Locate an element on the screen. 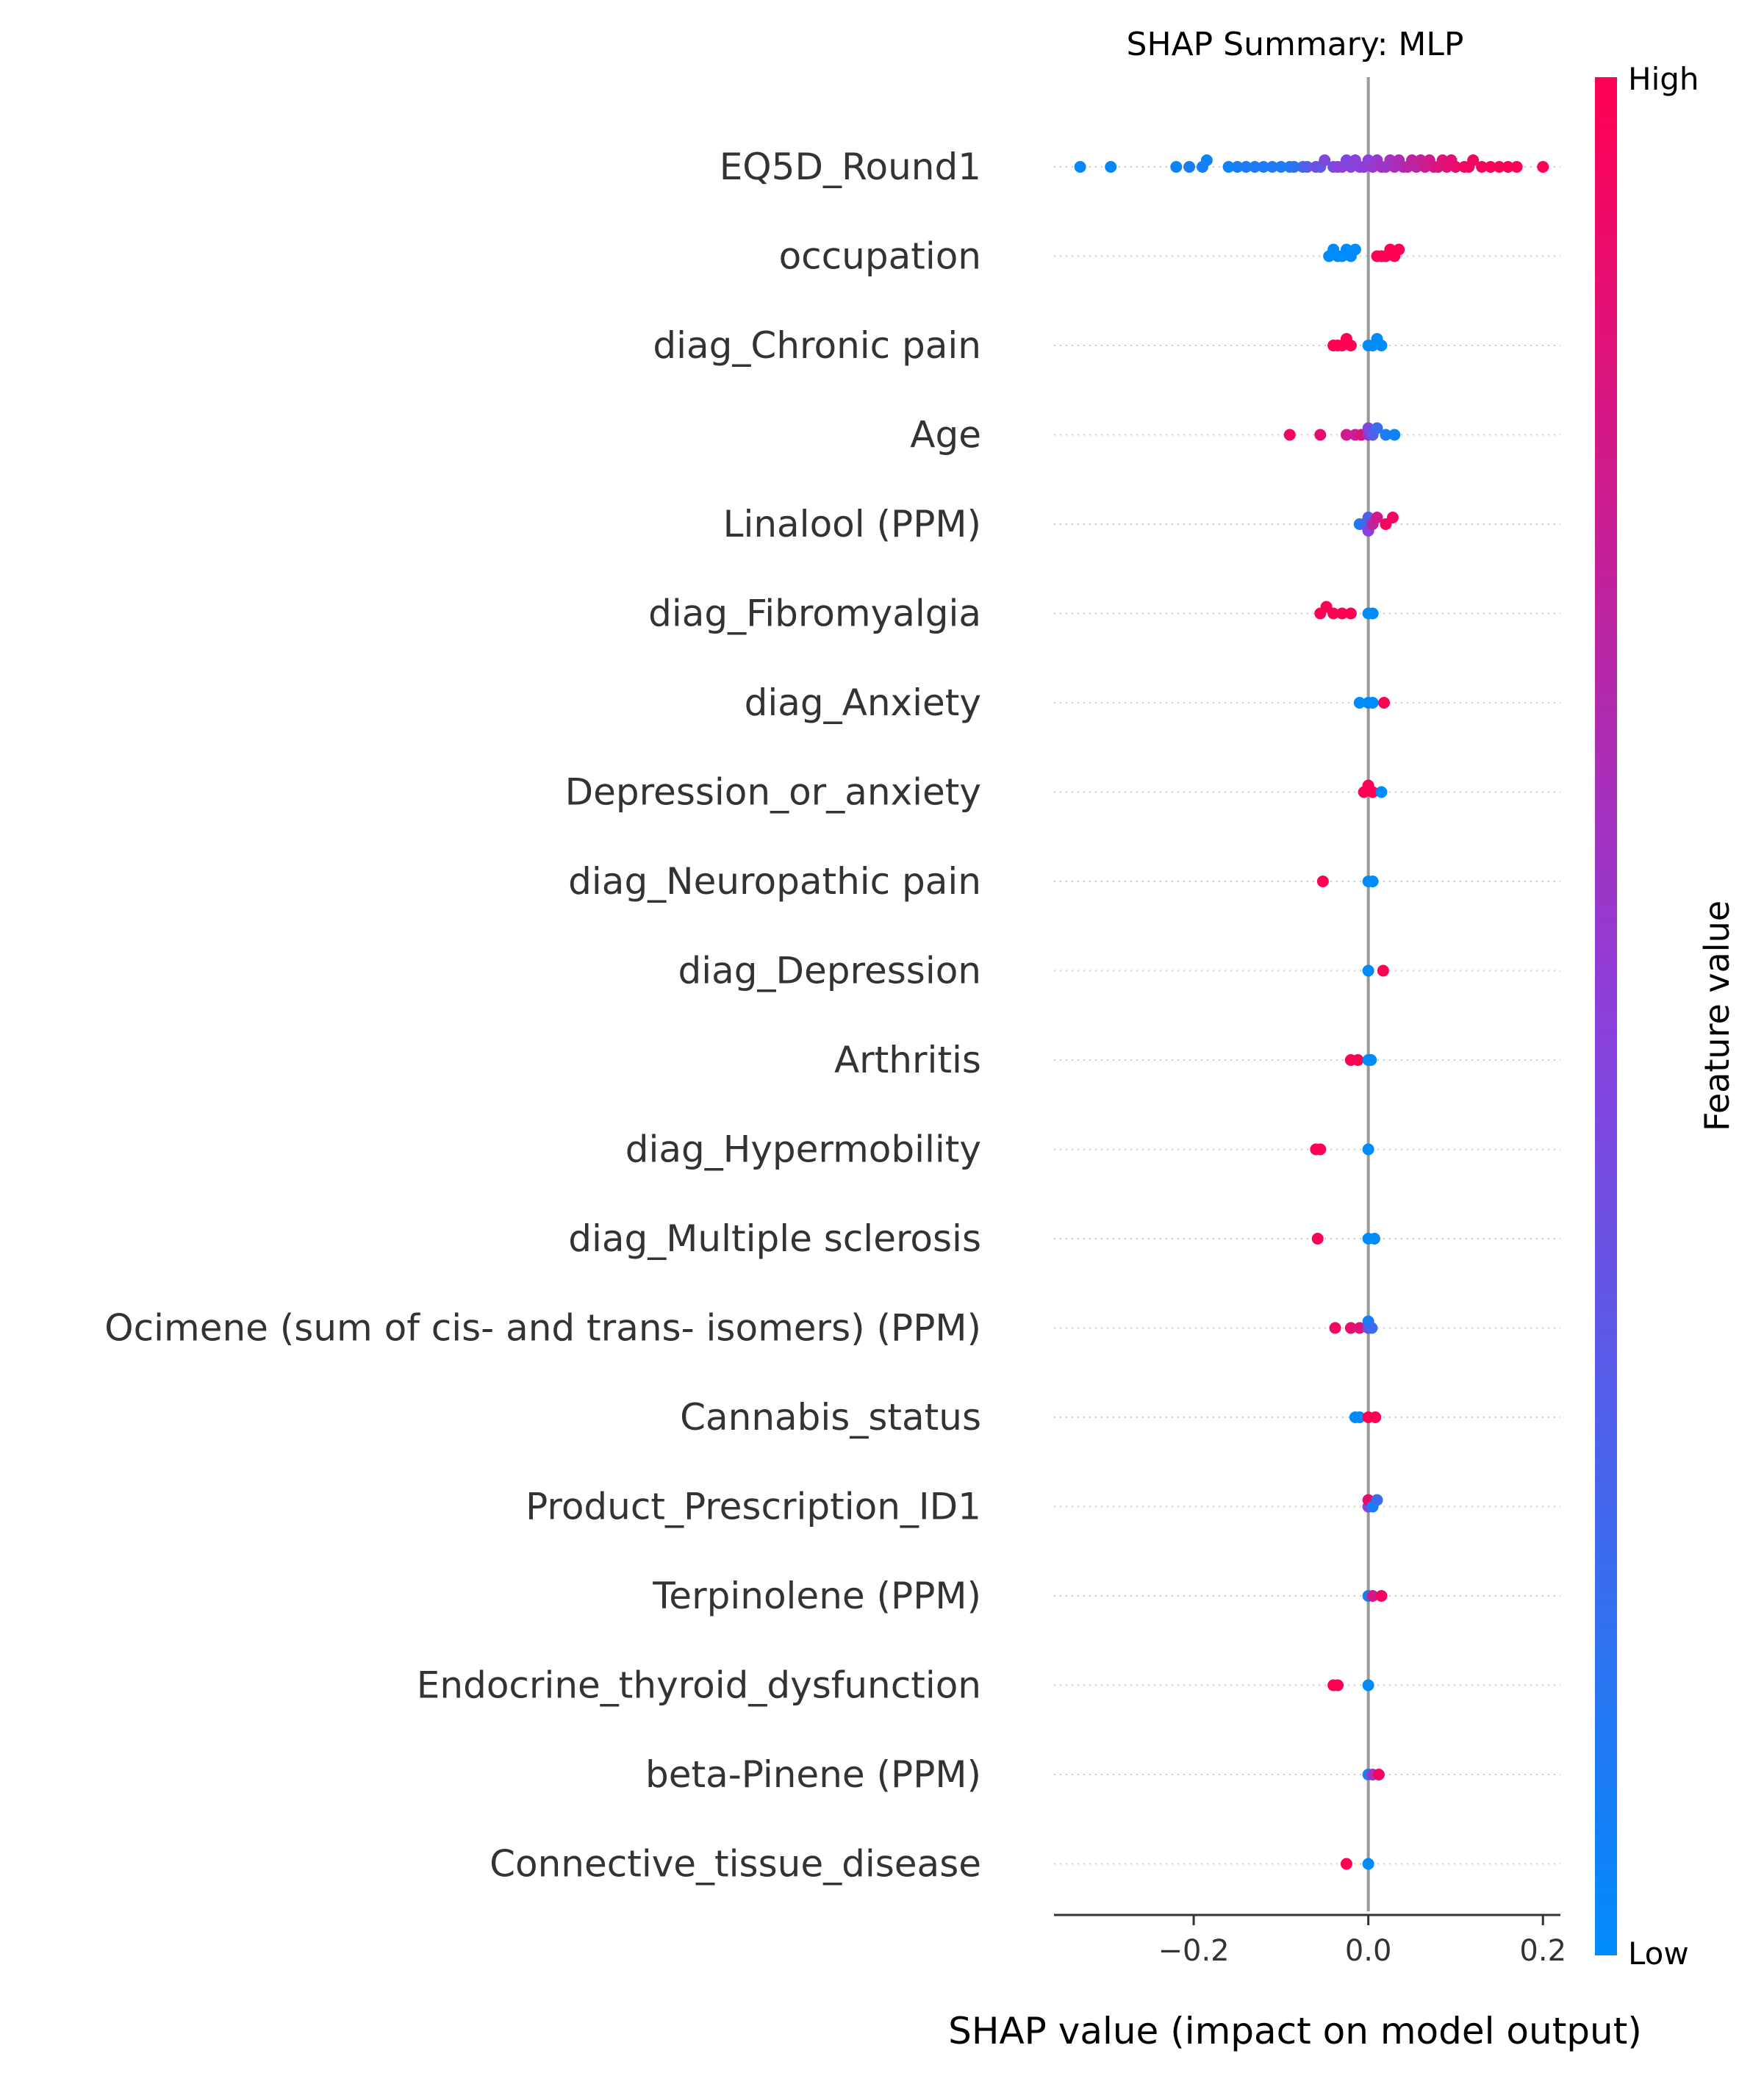 Image resolution: width=1764 pixels, height=2098 pixels. feature-label: Connective_tissue_disease is located at coordinates (735, 1864).